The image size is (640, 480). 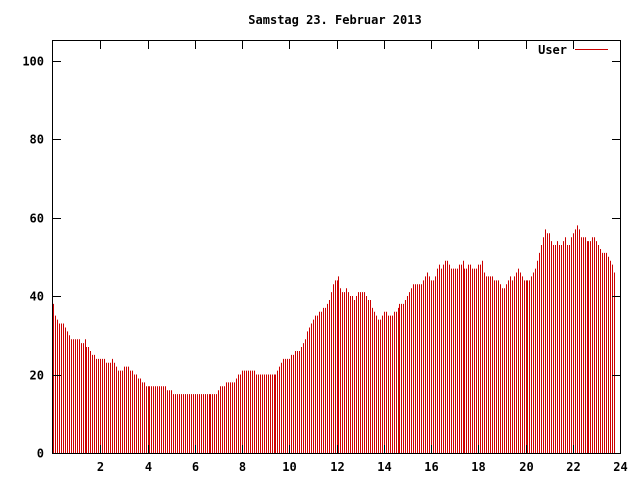 What do you see at coordinates (573, 467) in the screenshot?
I see `x-tick-label: 22` at bounding box center [573, 467].